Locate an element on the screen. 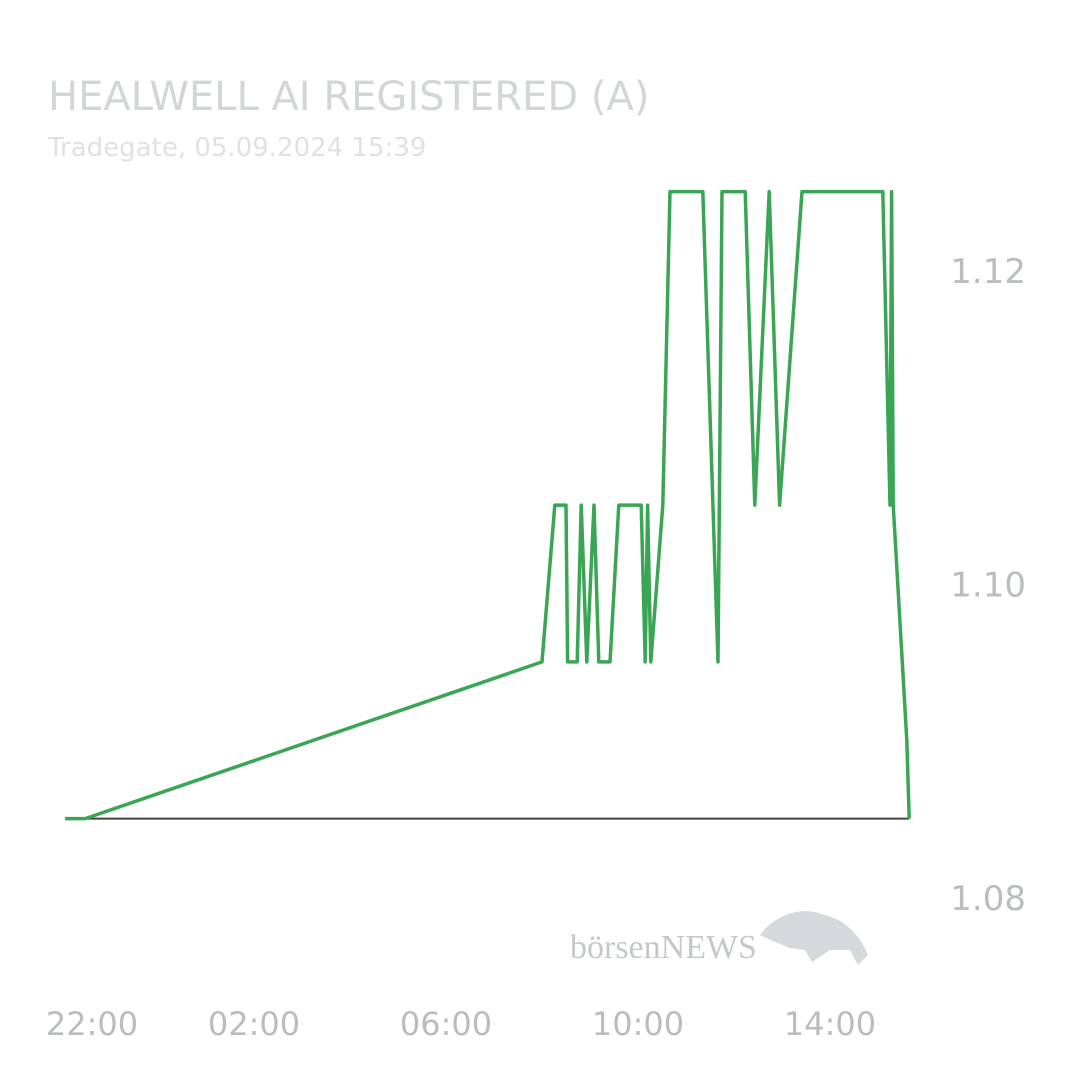  y-tick-label: 1.12 is located at coordinates (988, 272).